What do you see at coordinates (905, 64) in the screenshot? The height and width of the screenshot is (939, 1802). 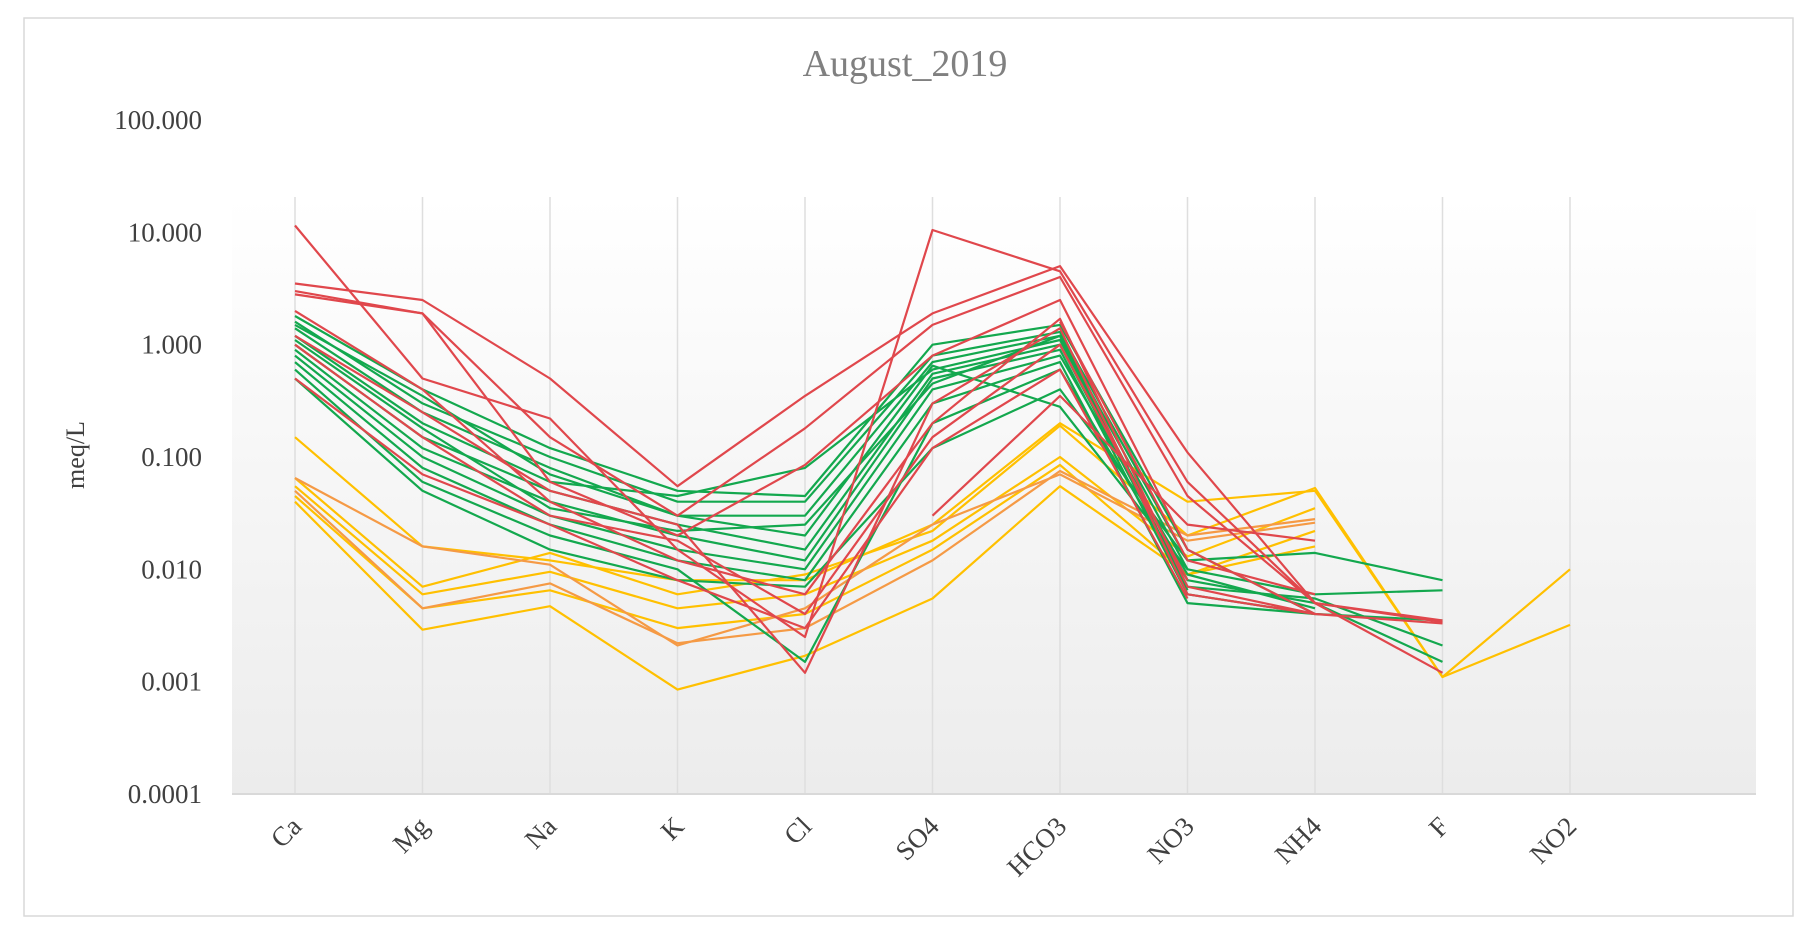 I see `chart-title: August_2019` at bounding box center [905, 64].